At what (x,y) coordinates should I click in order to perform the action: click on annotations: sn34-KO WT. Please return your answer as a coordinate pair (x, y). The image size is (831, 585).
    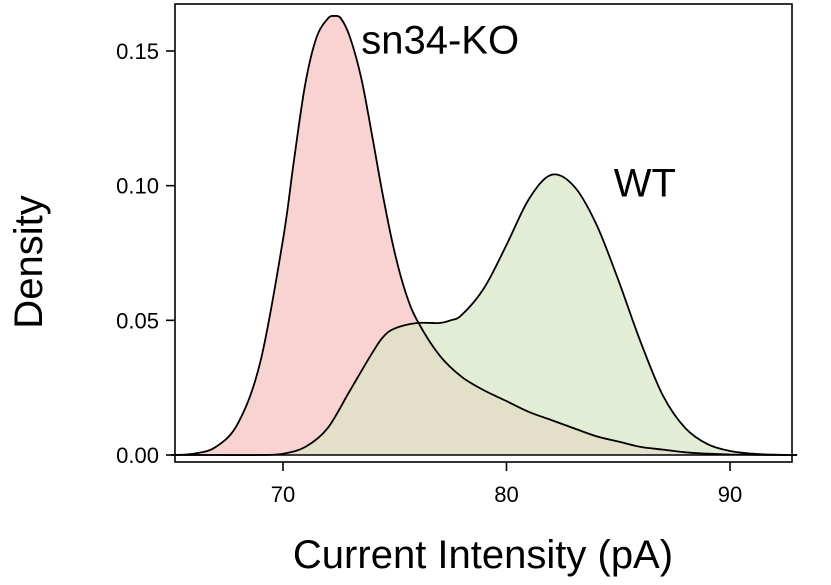
    Looking at the image, I should click on (518, 112).